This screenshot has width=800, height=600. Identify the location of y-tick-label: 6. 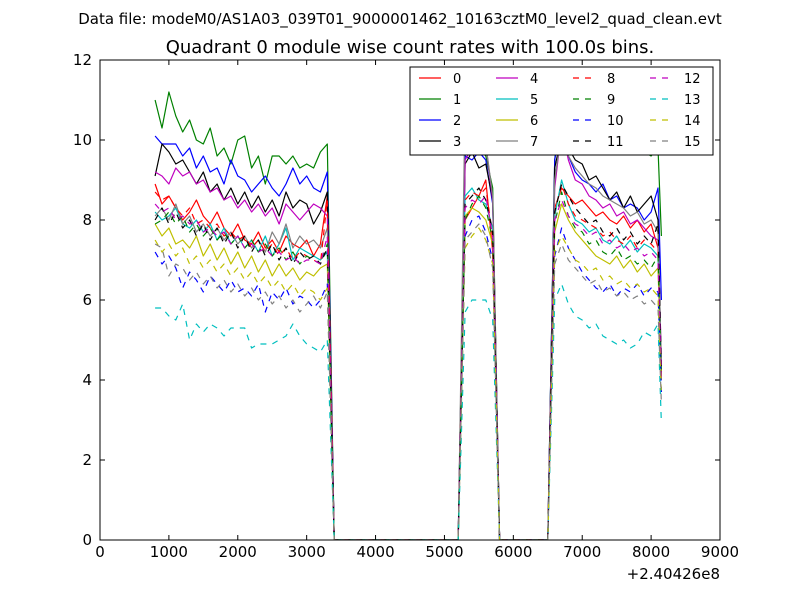
(87, 300).